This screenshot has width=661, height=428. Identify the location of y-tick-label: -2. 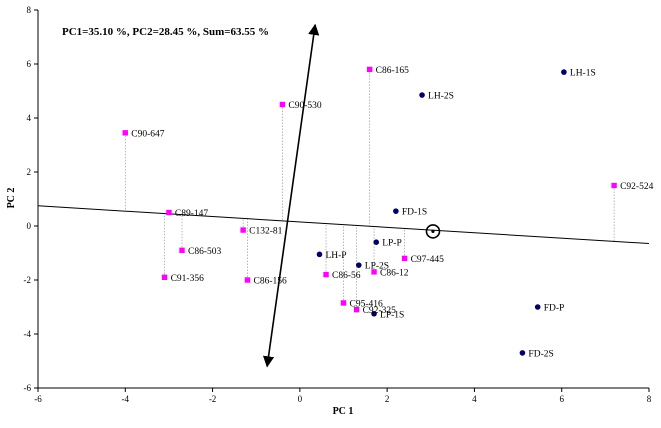
(28, 280).